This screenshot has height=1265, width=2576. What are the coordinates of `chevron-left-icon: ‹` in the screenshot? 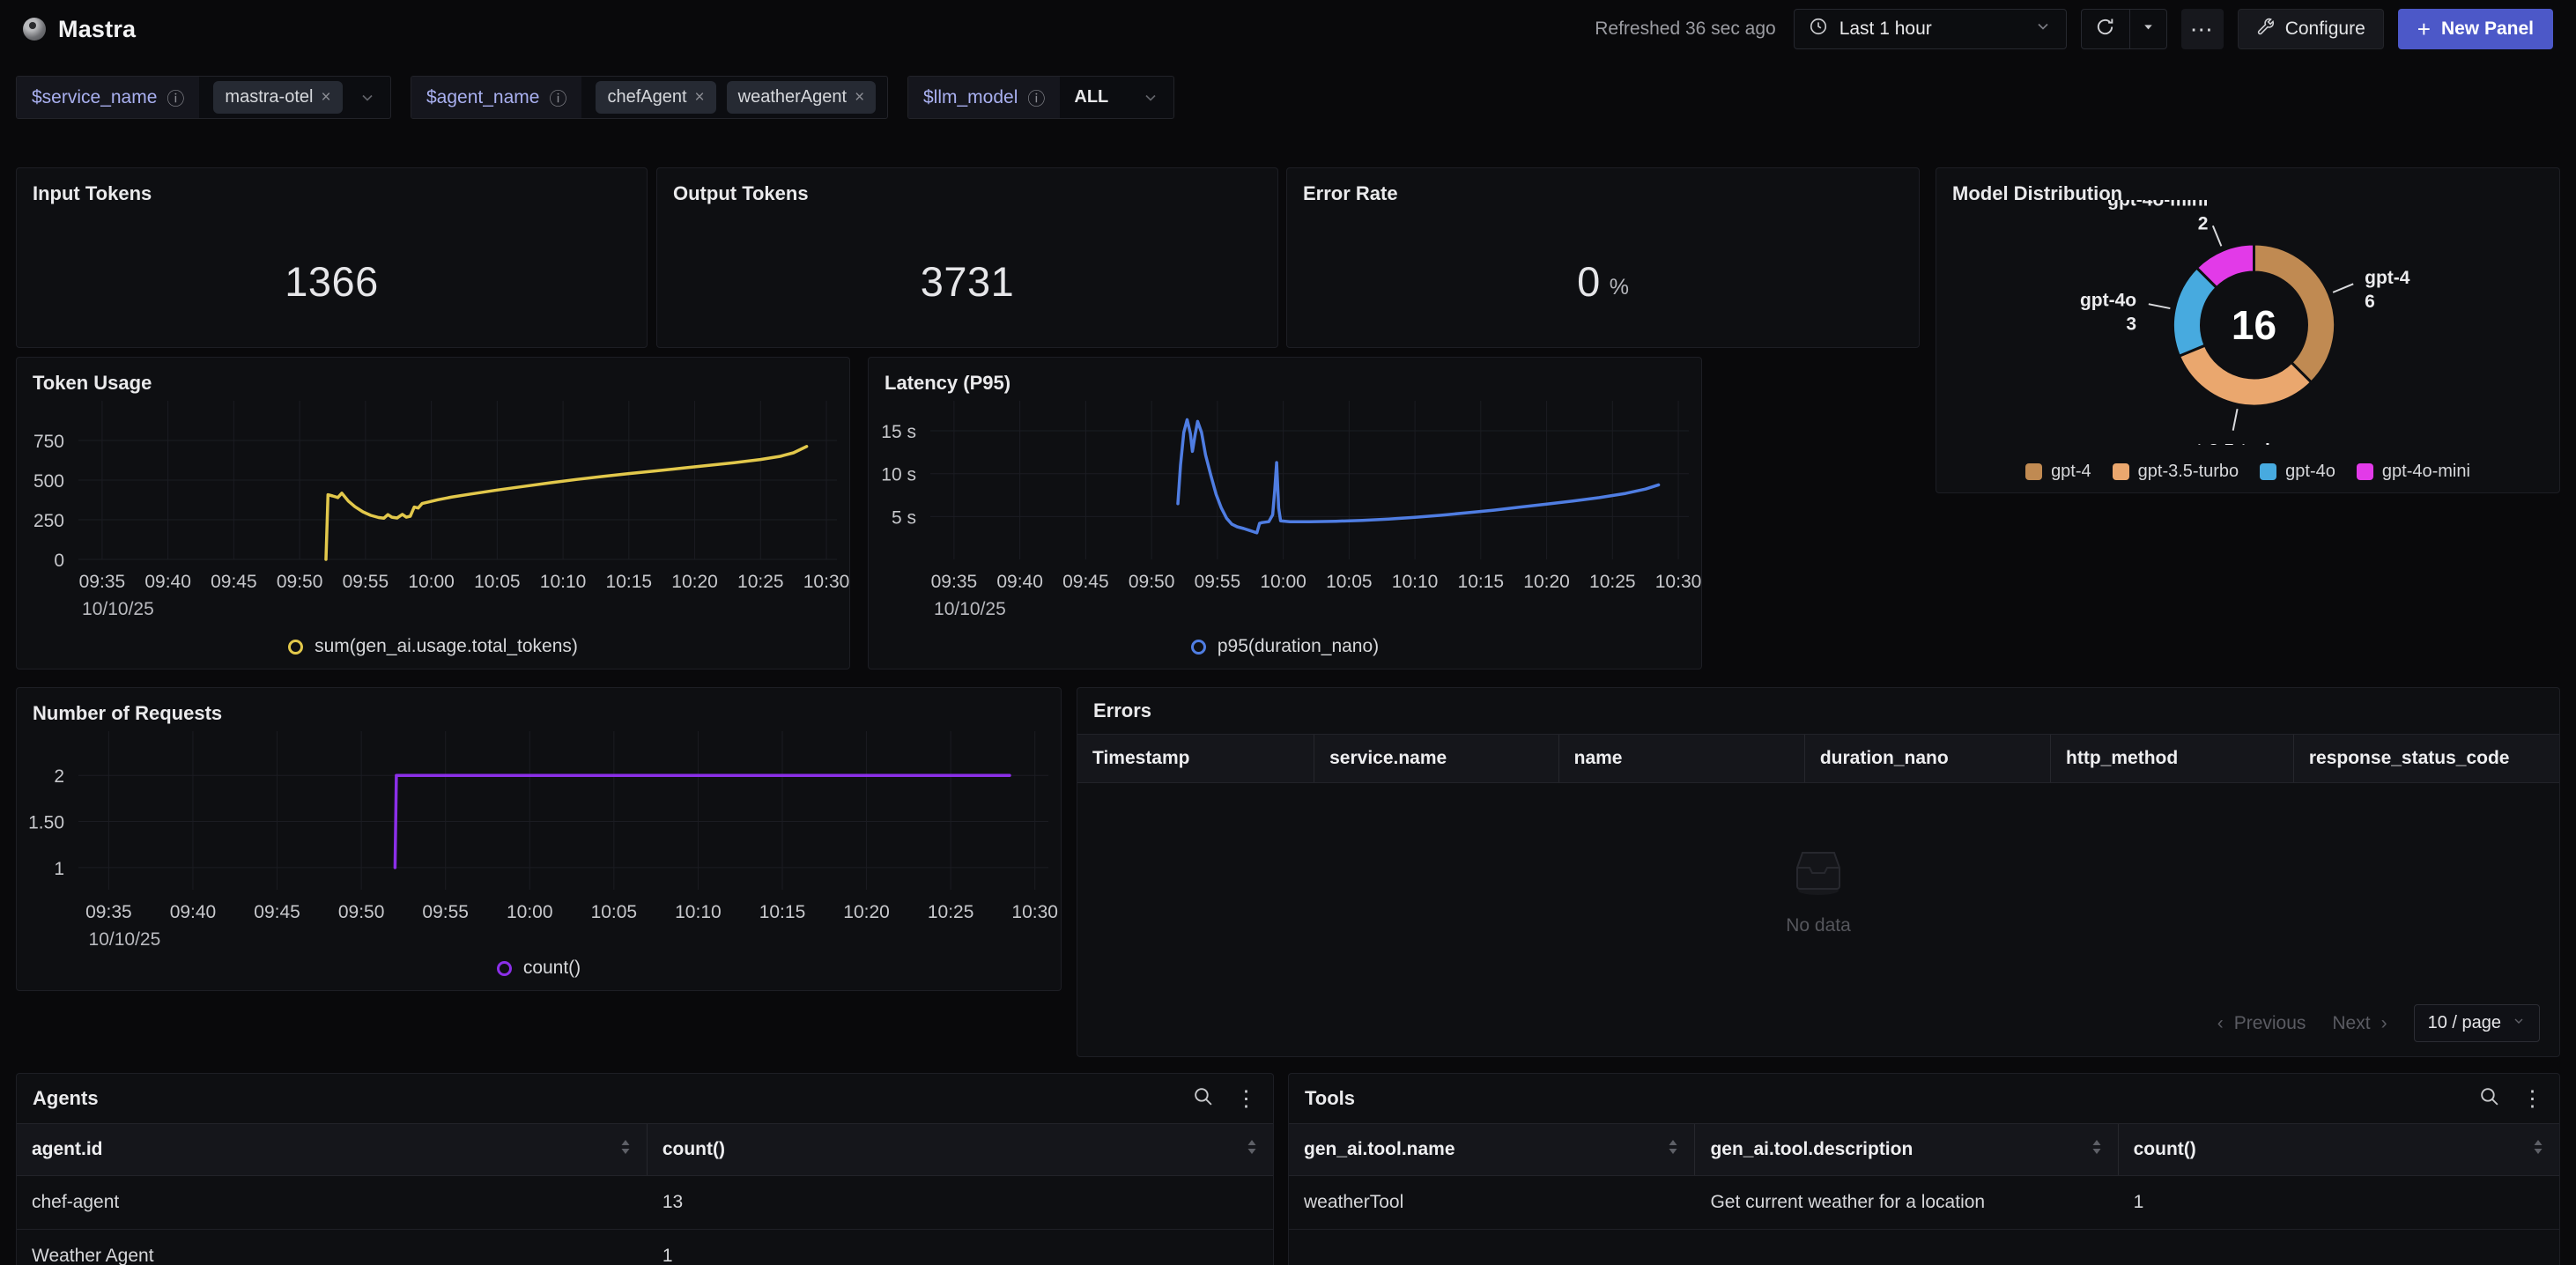 It's located at (2221, 1023).